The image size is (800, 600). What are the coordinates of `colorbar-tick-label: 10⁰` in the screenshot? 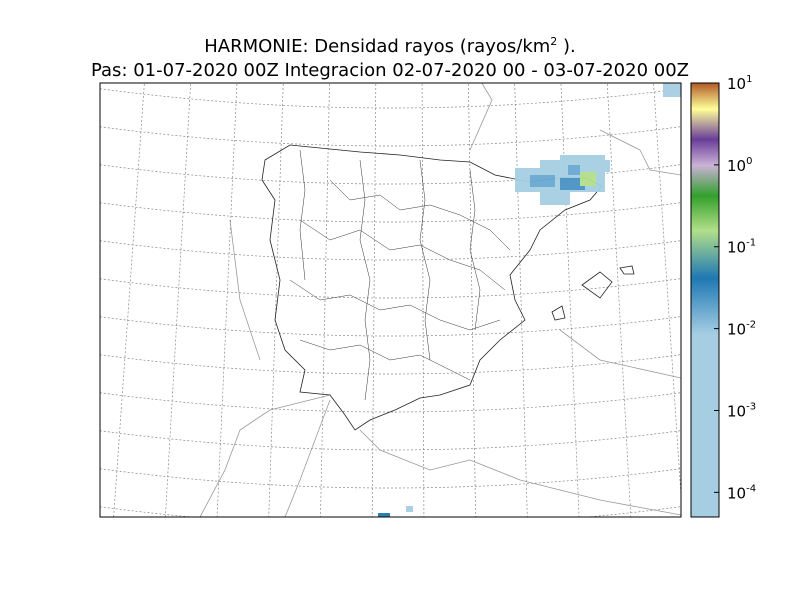 It's located at (739, 165).